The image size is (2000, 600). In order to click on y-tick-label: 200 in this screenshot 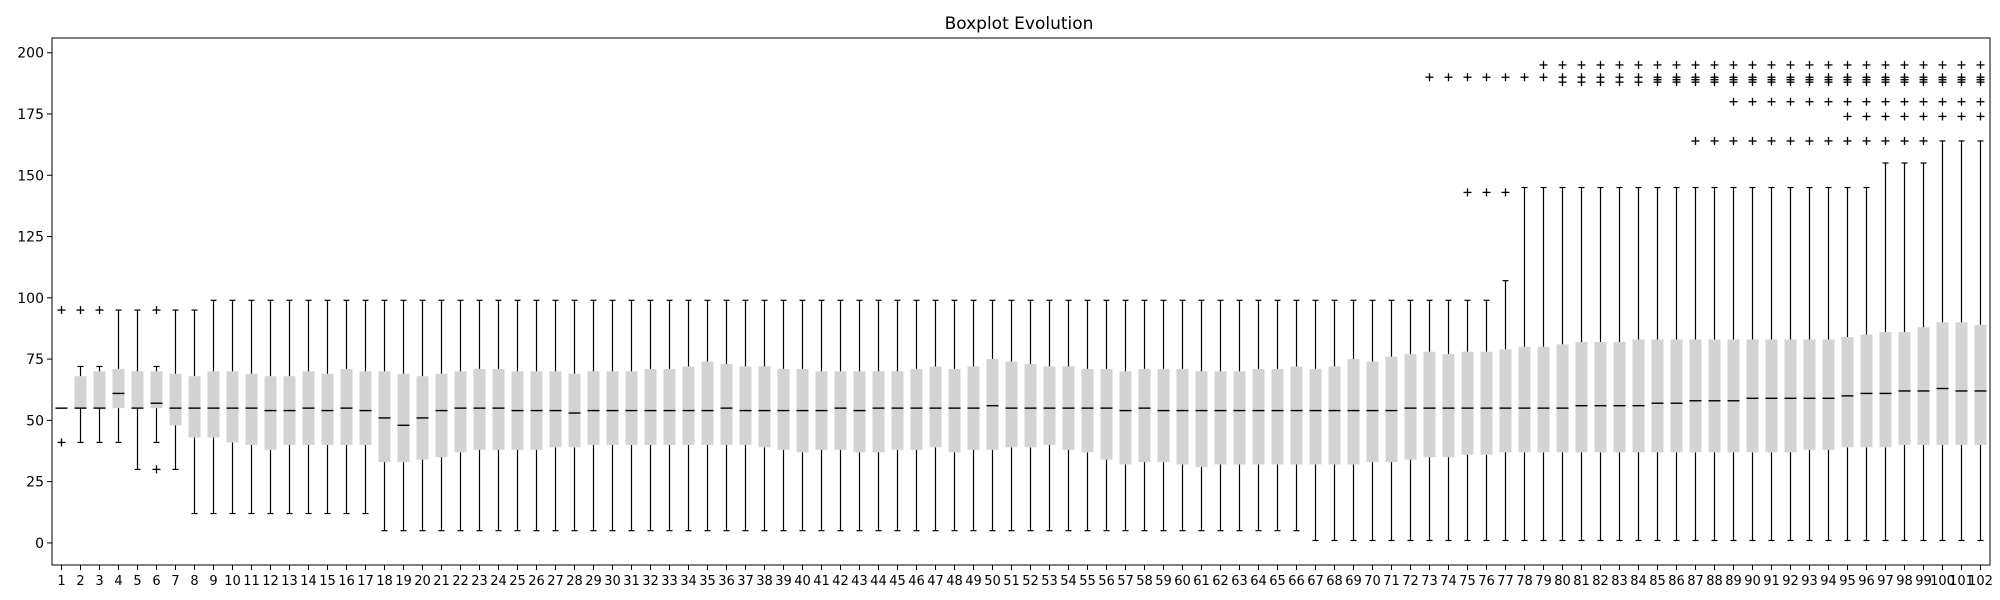, I will do `click(30, 54)`.